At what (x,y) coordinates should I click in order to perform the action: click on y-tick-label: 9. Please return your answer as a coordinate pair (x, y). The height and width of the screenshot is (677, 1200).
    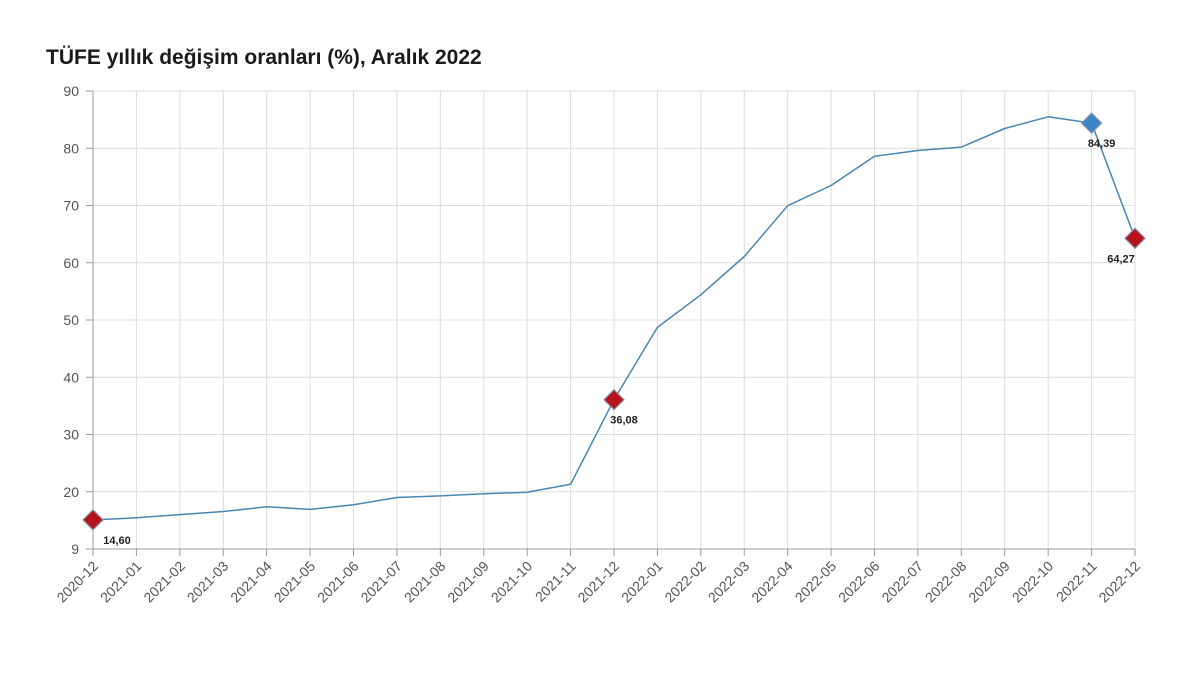
    Looking at the image, I should click on (75, 549).